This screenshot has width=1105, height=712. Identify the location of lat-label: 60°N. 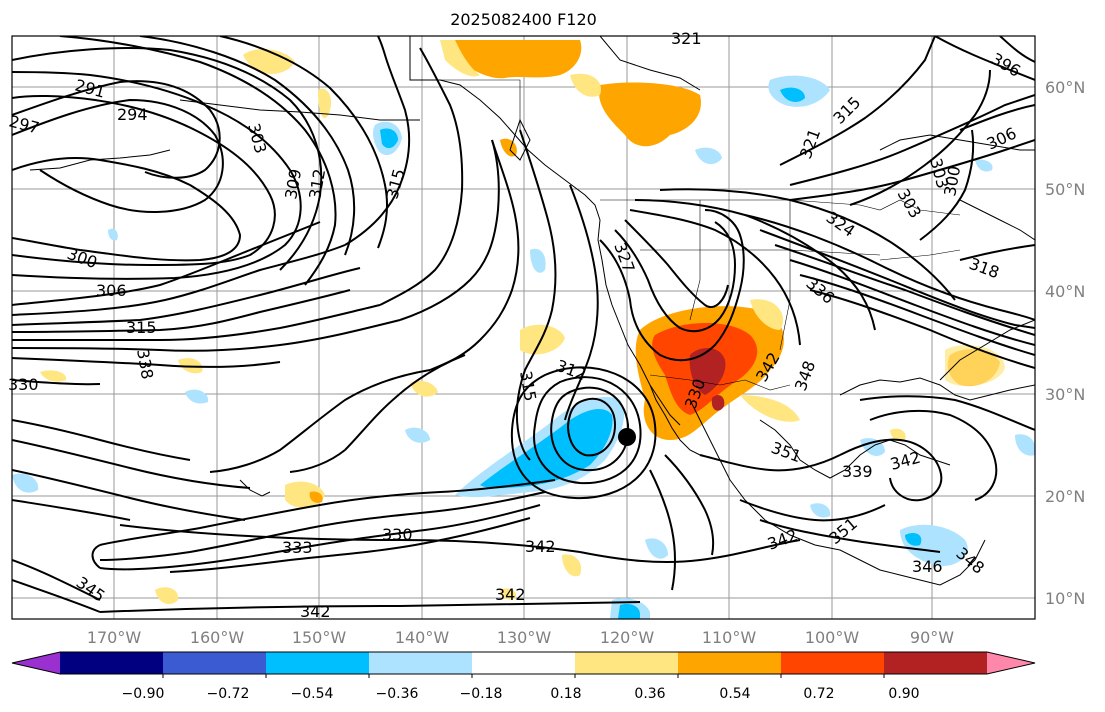
(1065, 87).